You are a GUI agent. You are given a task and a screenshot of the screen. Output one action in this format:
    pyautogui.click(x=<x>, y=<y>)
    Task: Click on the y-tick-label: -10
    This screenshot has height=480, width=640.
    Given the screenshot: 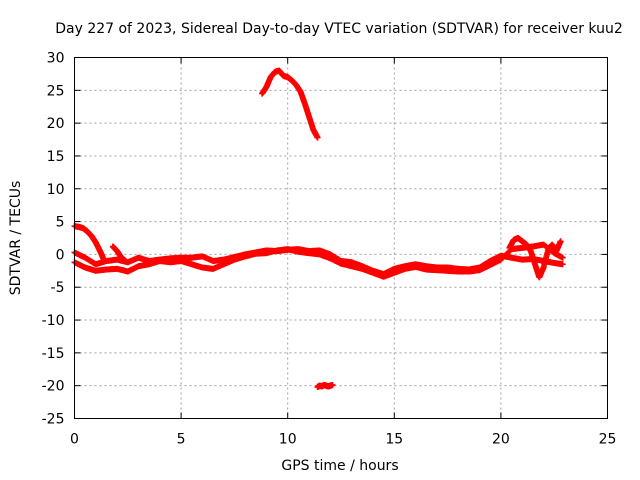 What is the action you would take?
    pyautogui.click(x=53, y=321)
    